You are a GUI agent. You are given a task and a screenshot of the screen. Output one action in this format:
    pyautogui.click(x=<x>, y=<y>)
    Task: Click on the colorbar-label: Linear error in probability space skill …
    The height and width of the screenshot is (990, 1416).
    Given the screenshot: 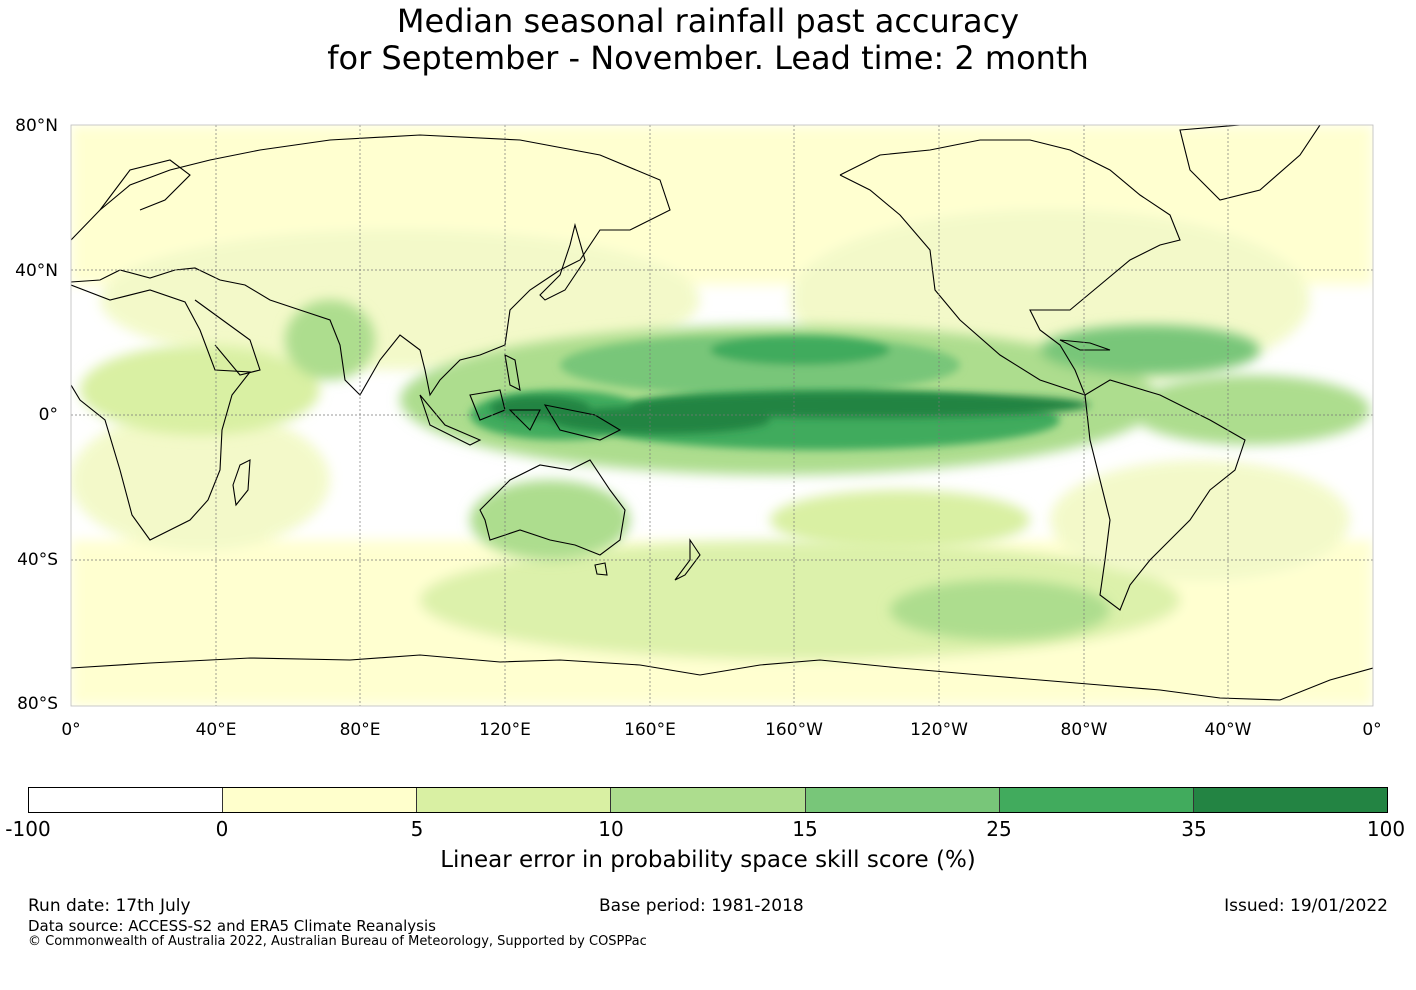 What is the action you would take?
    pyautogui.click(x=708, y=860)
    